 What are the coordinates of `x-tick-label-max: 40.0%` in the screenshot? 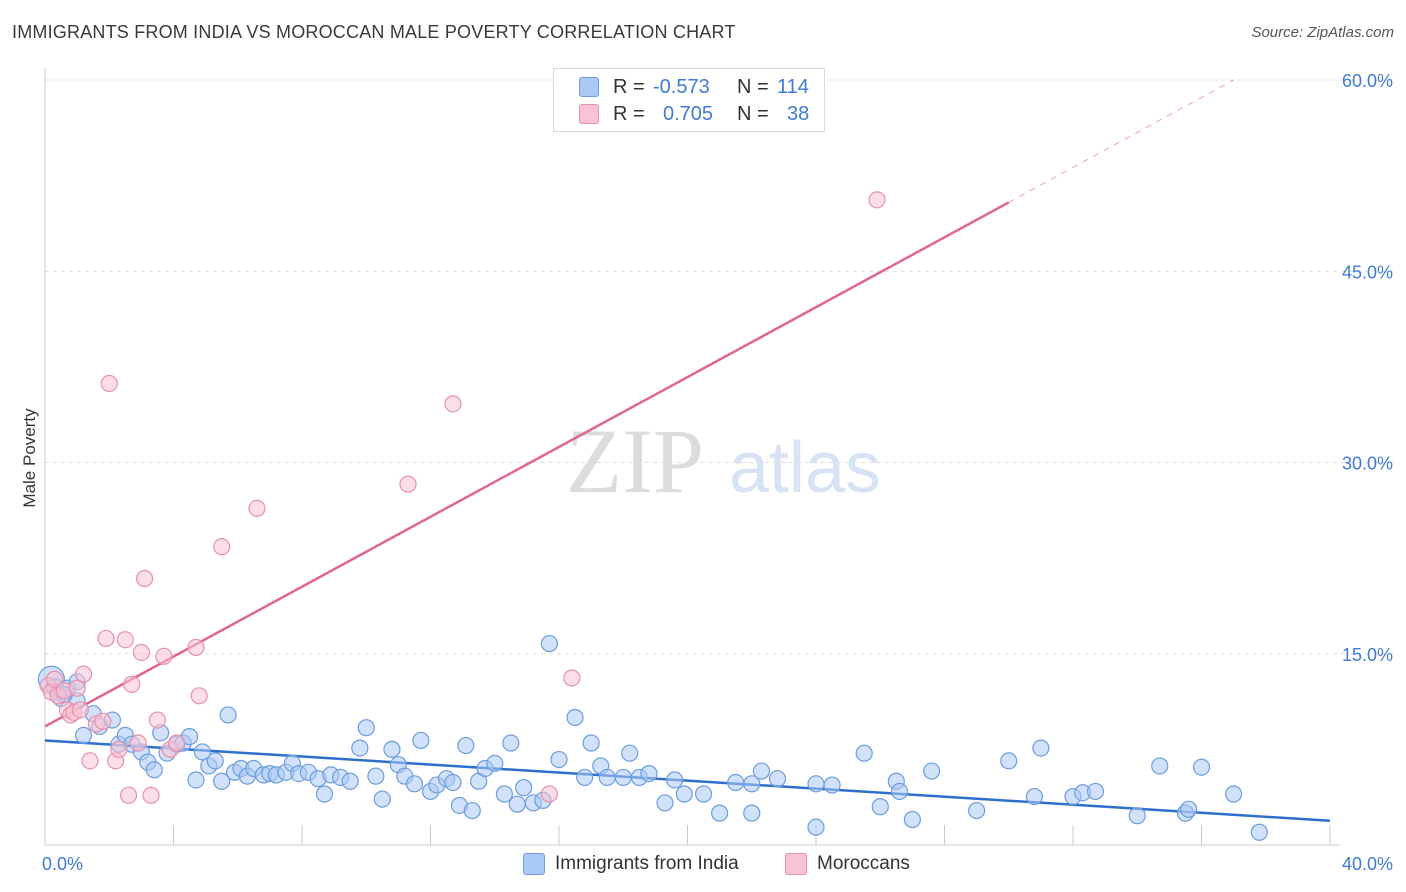 It's located at (1367, 864).